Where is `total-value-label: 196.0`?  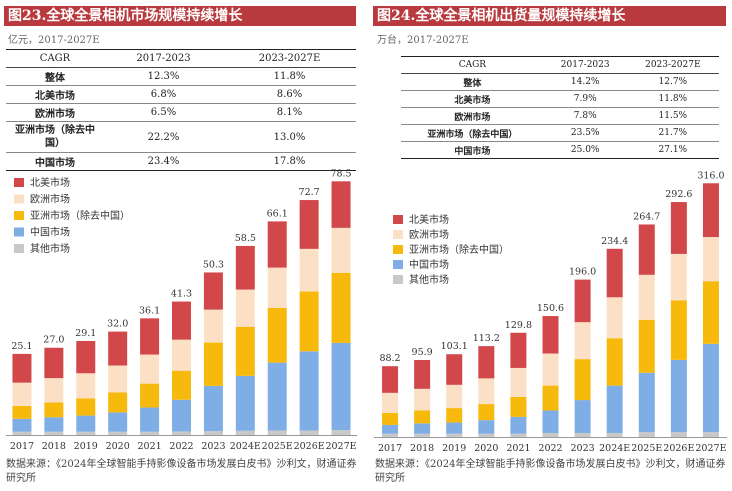 total-value-label: 196.0 is located at coordinates (582, 272).